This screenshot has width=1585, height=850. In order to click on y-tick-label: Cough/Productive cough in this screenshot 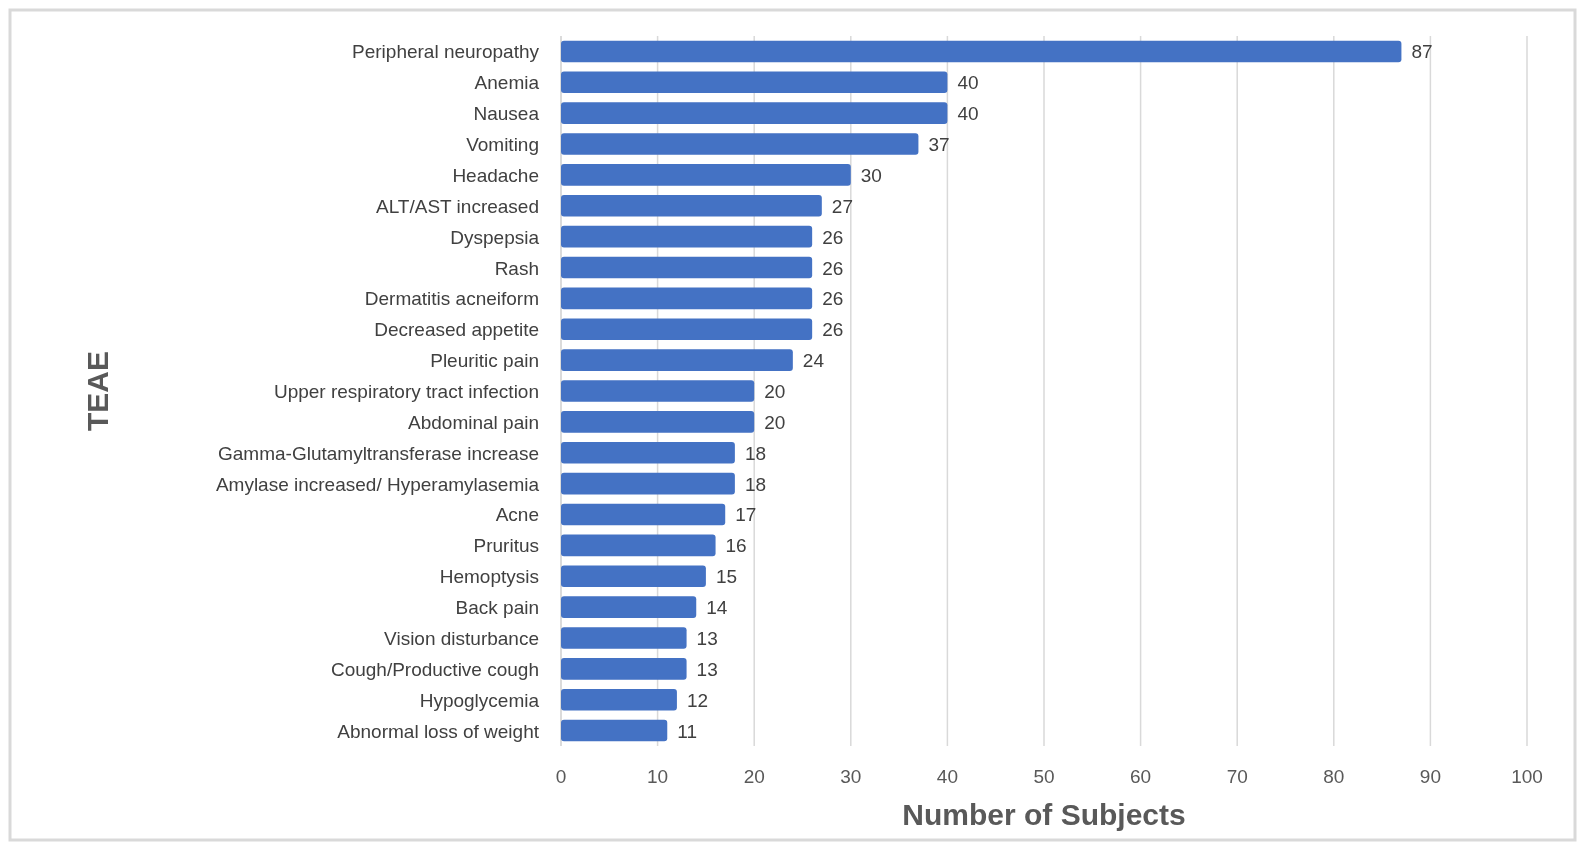, I will do `click(434, 669)`.